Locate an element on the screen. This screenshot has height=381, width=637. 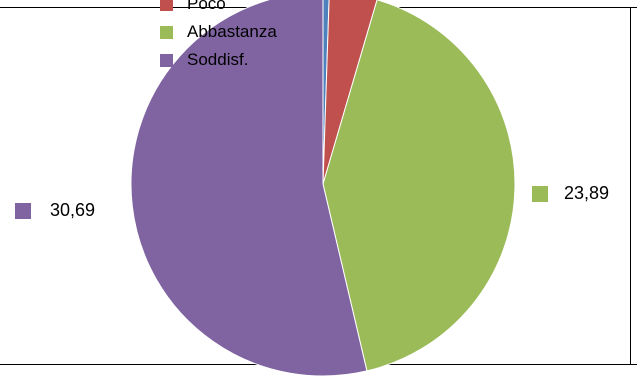
legend-label-abbastanza: Abbastanza is located at coordinates (232, 31).